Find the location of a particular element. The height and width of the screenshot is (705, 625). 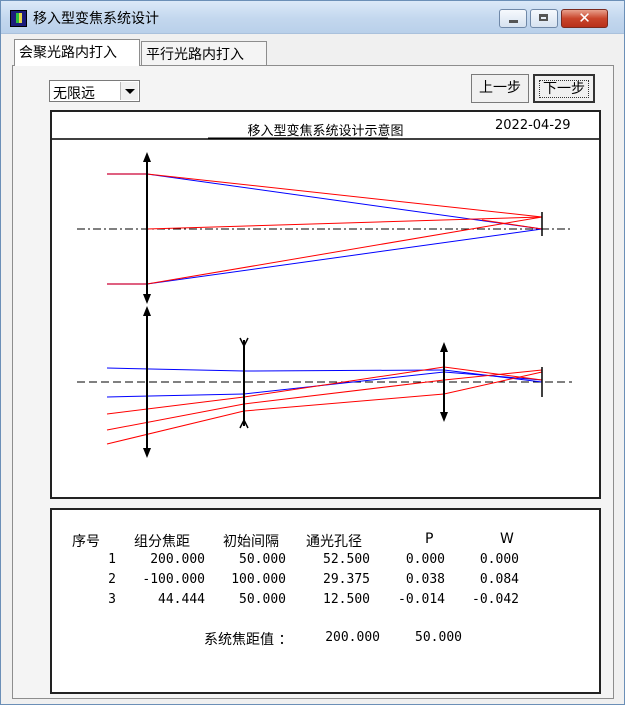

table-cell: 200.000 is located at coordinates (177, 559).